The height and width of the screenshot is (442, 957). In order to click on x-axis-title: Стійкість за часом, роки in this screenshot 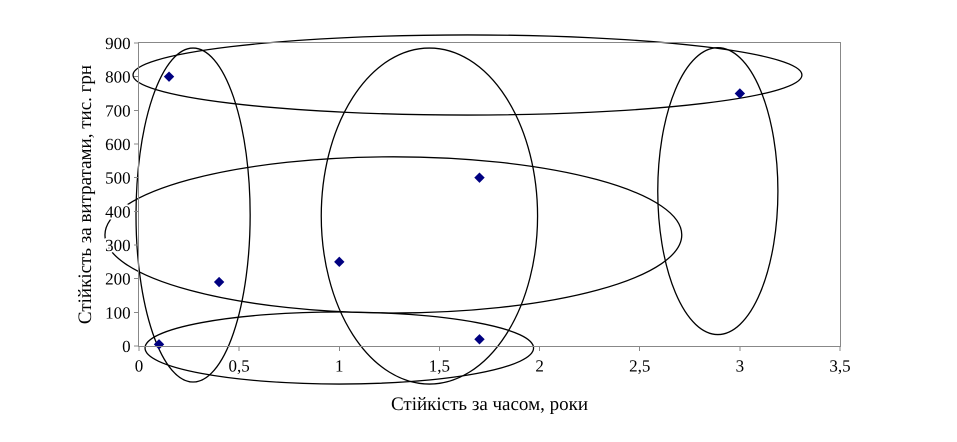, I will do `click(489, 405)`.